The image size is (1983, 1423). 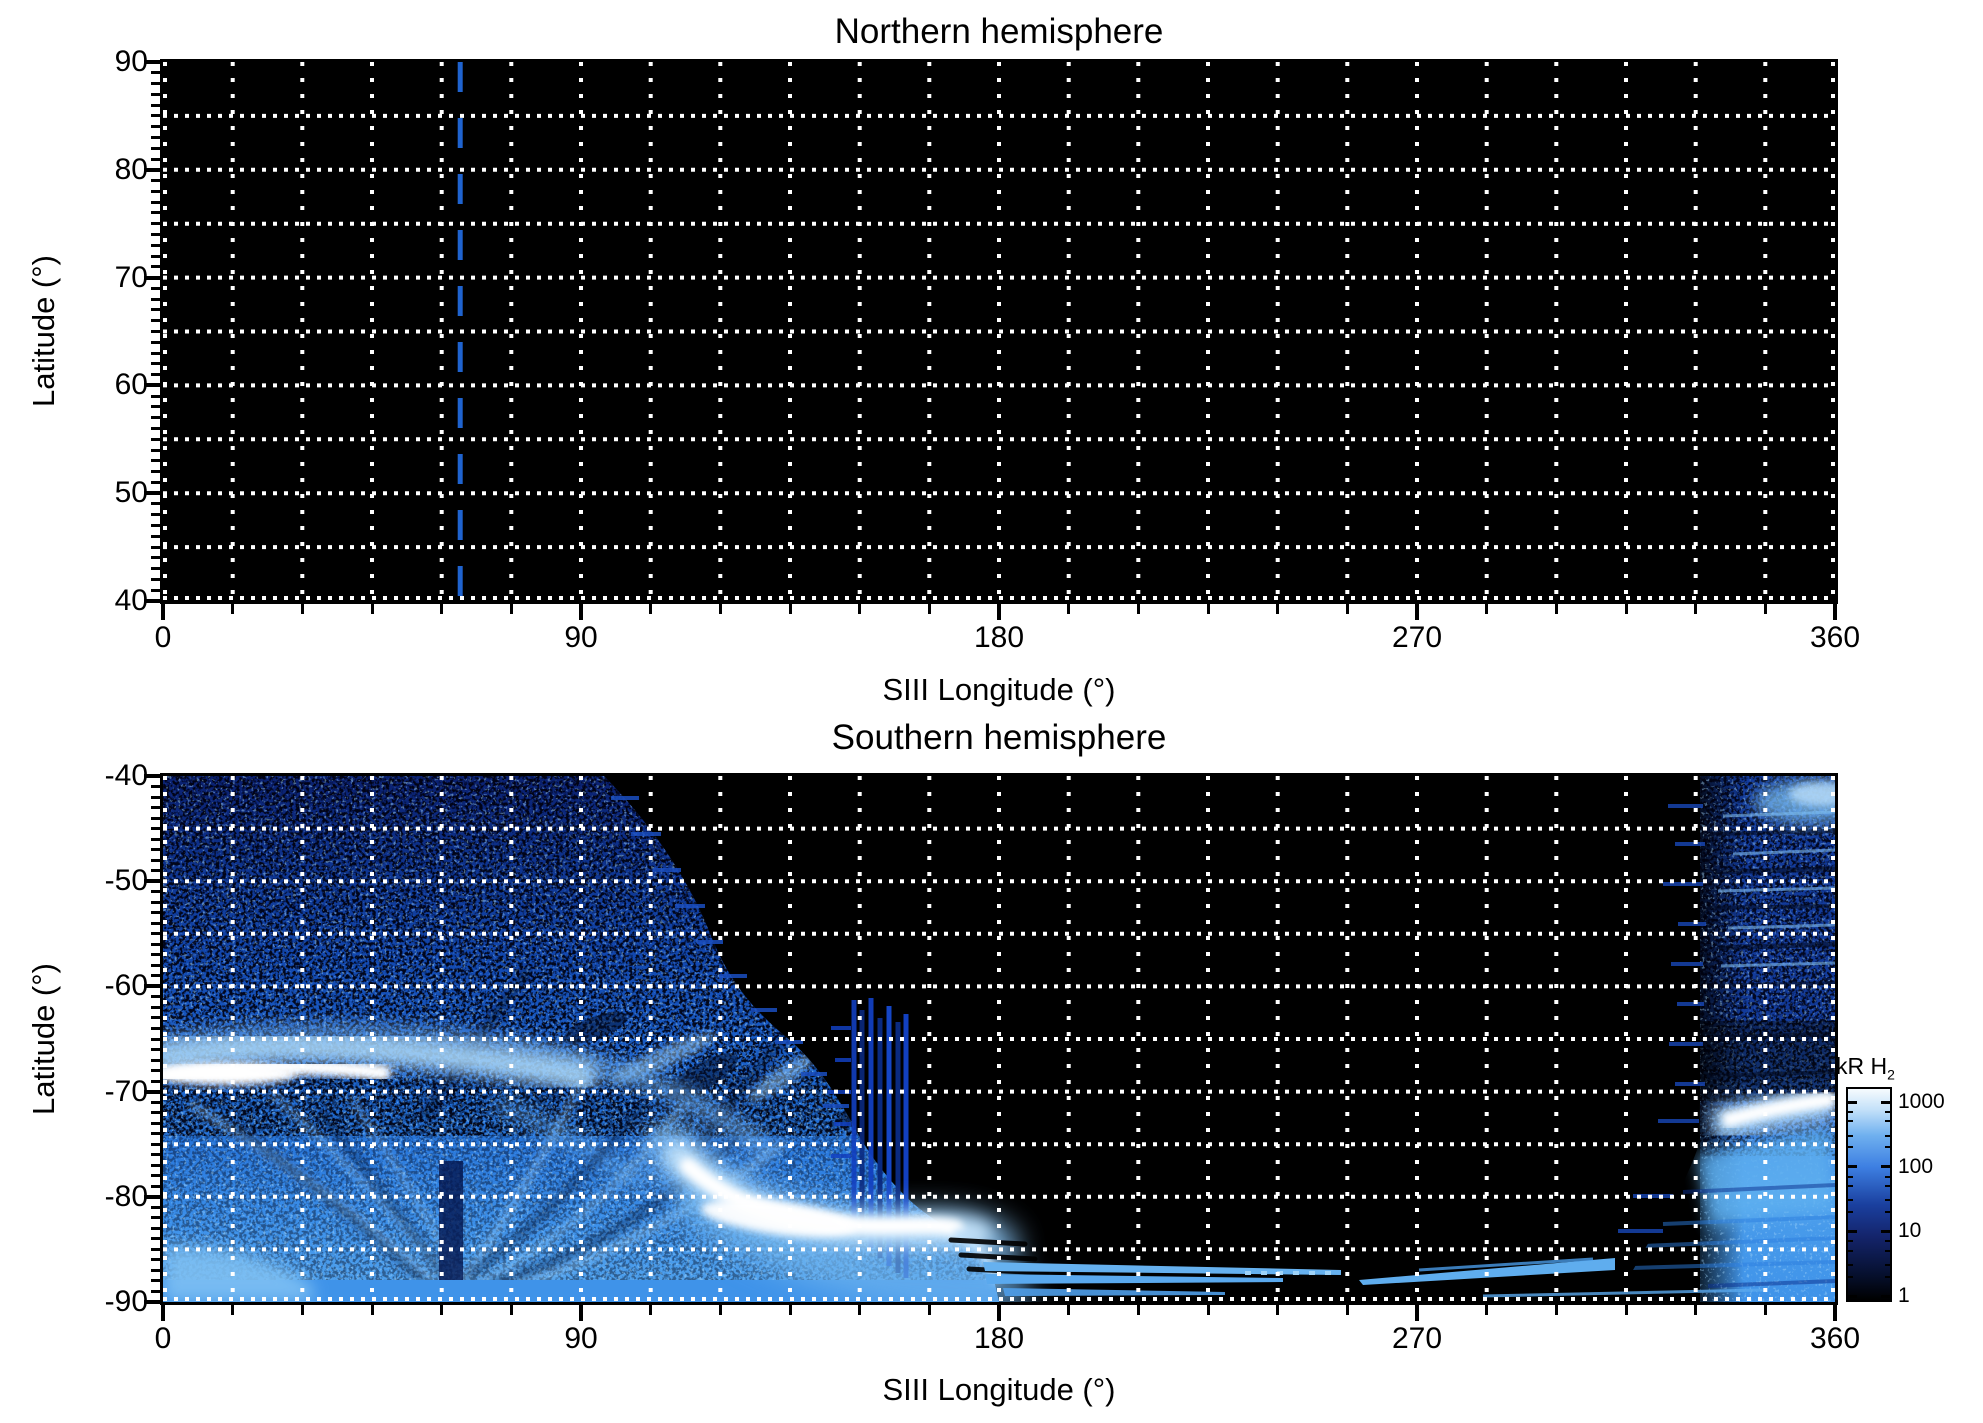 What do you see at coordinates (131, 61) in the screenshot?
I see `y-tick-label: 90` at bounding box center [131, 61].